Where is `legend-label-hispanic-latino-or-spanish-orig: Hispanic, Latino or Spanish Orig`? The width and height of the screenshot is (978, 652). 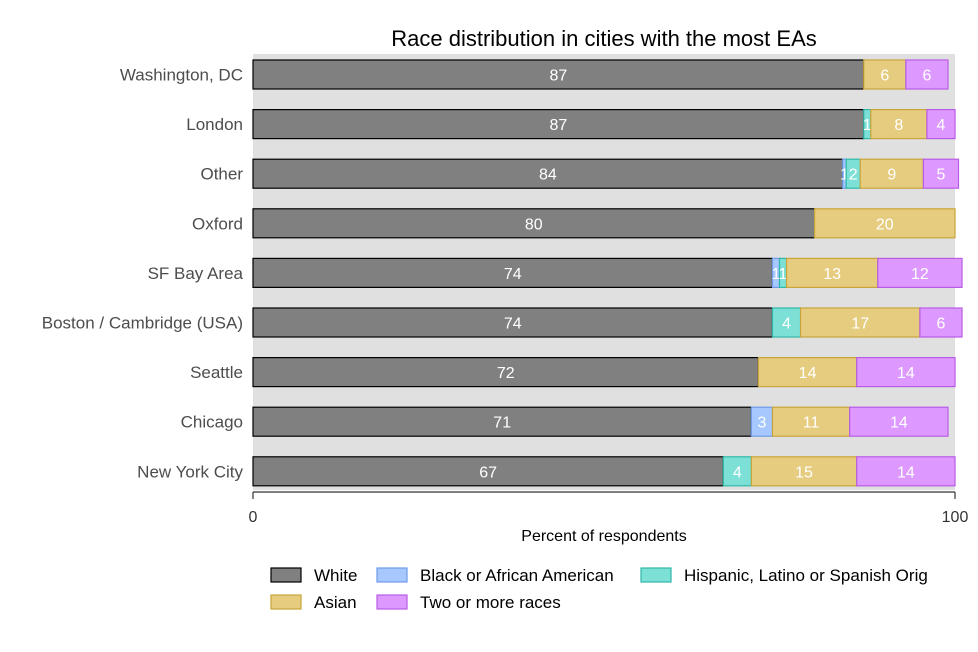
legend-label-hispanic-latino-or-spanish-orig: Hispanic, Latino or Spanish Orig is located at coordinates (806, 575).